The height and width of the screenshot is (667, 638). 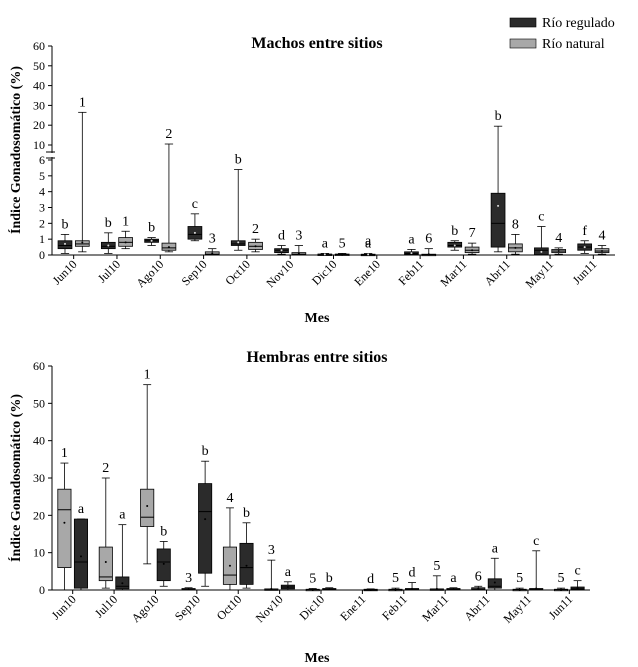 What do you see at coordinates (561, 607) in the screenshot?
I see `x-tick-label: Jun11` at bounding box center [561, 607].